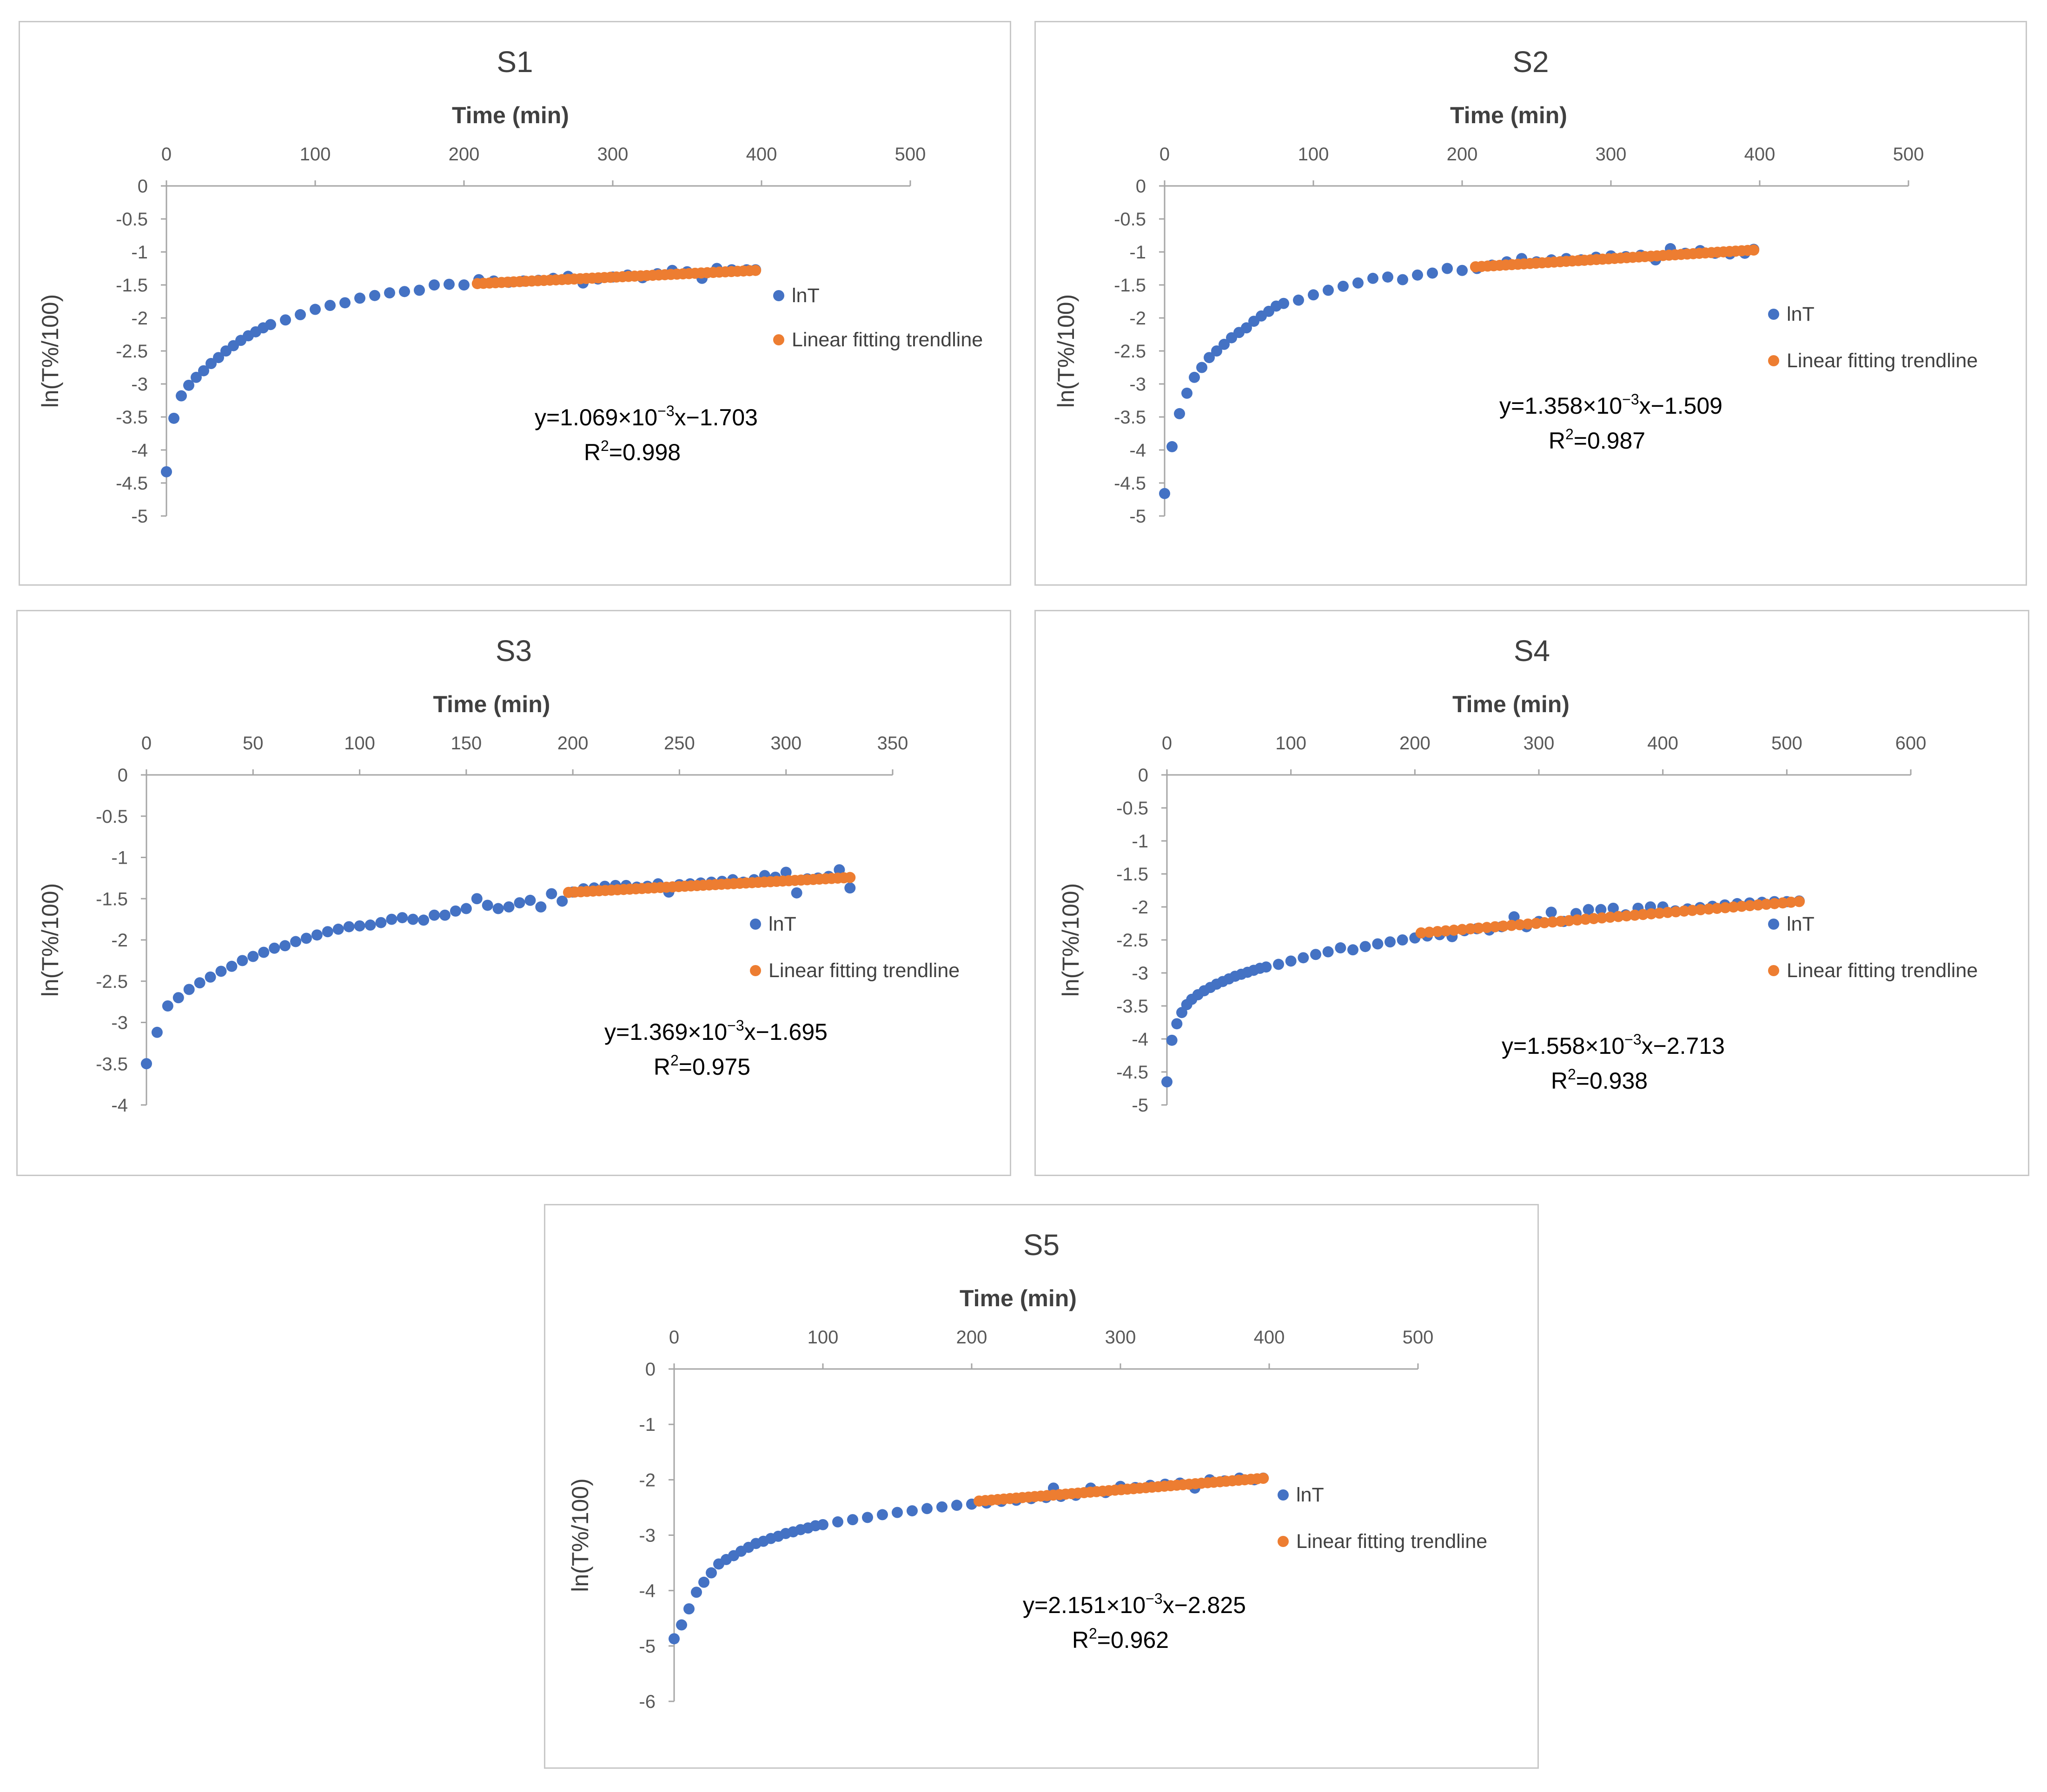 The image size is (2047, 1792). I want to click on x-axis-label: Time (min), so click(510, 115).